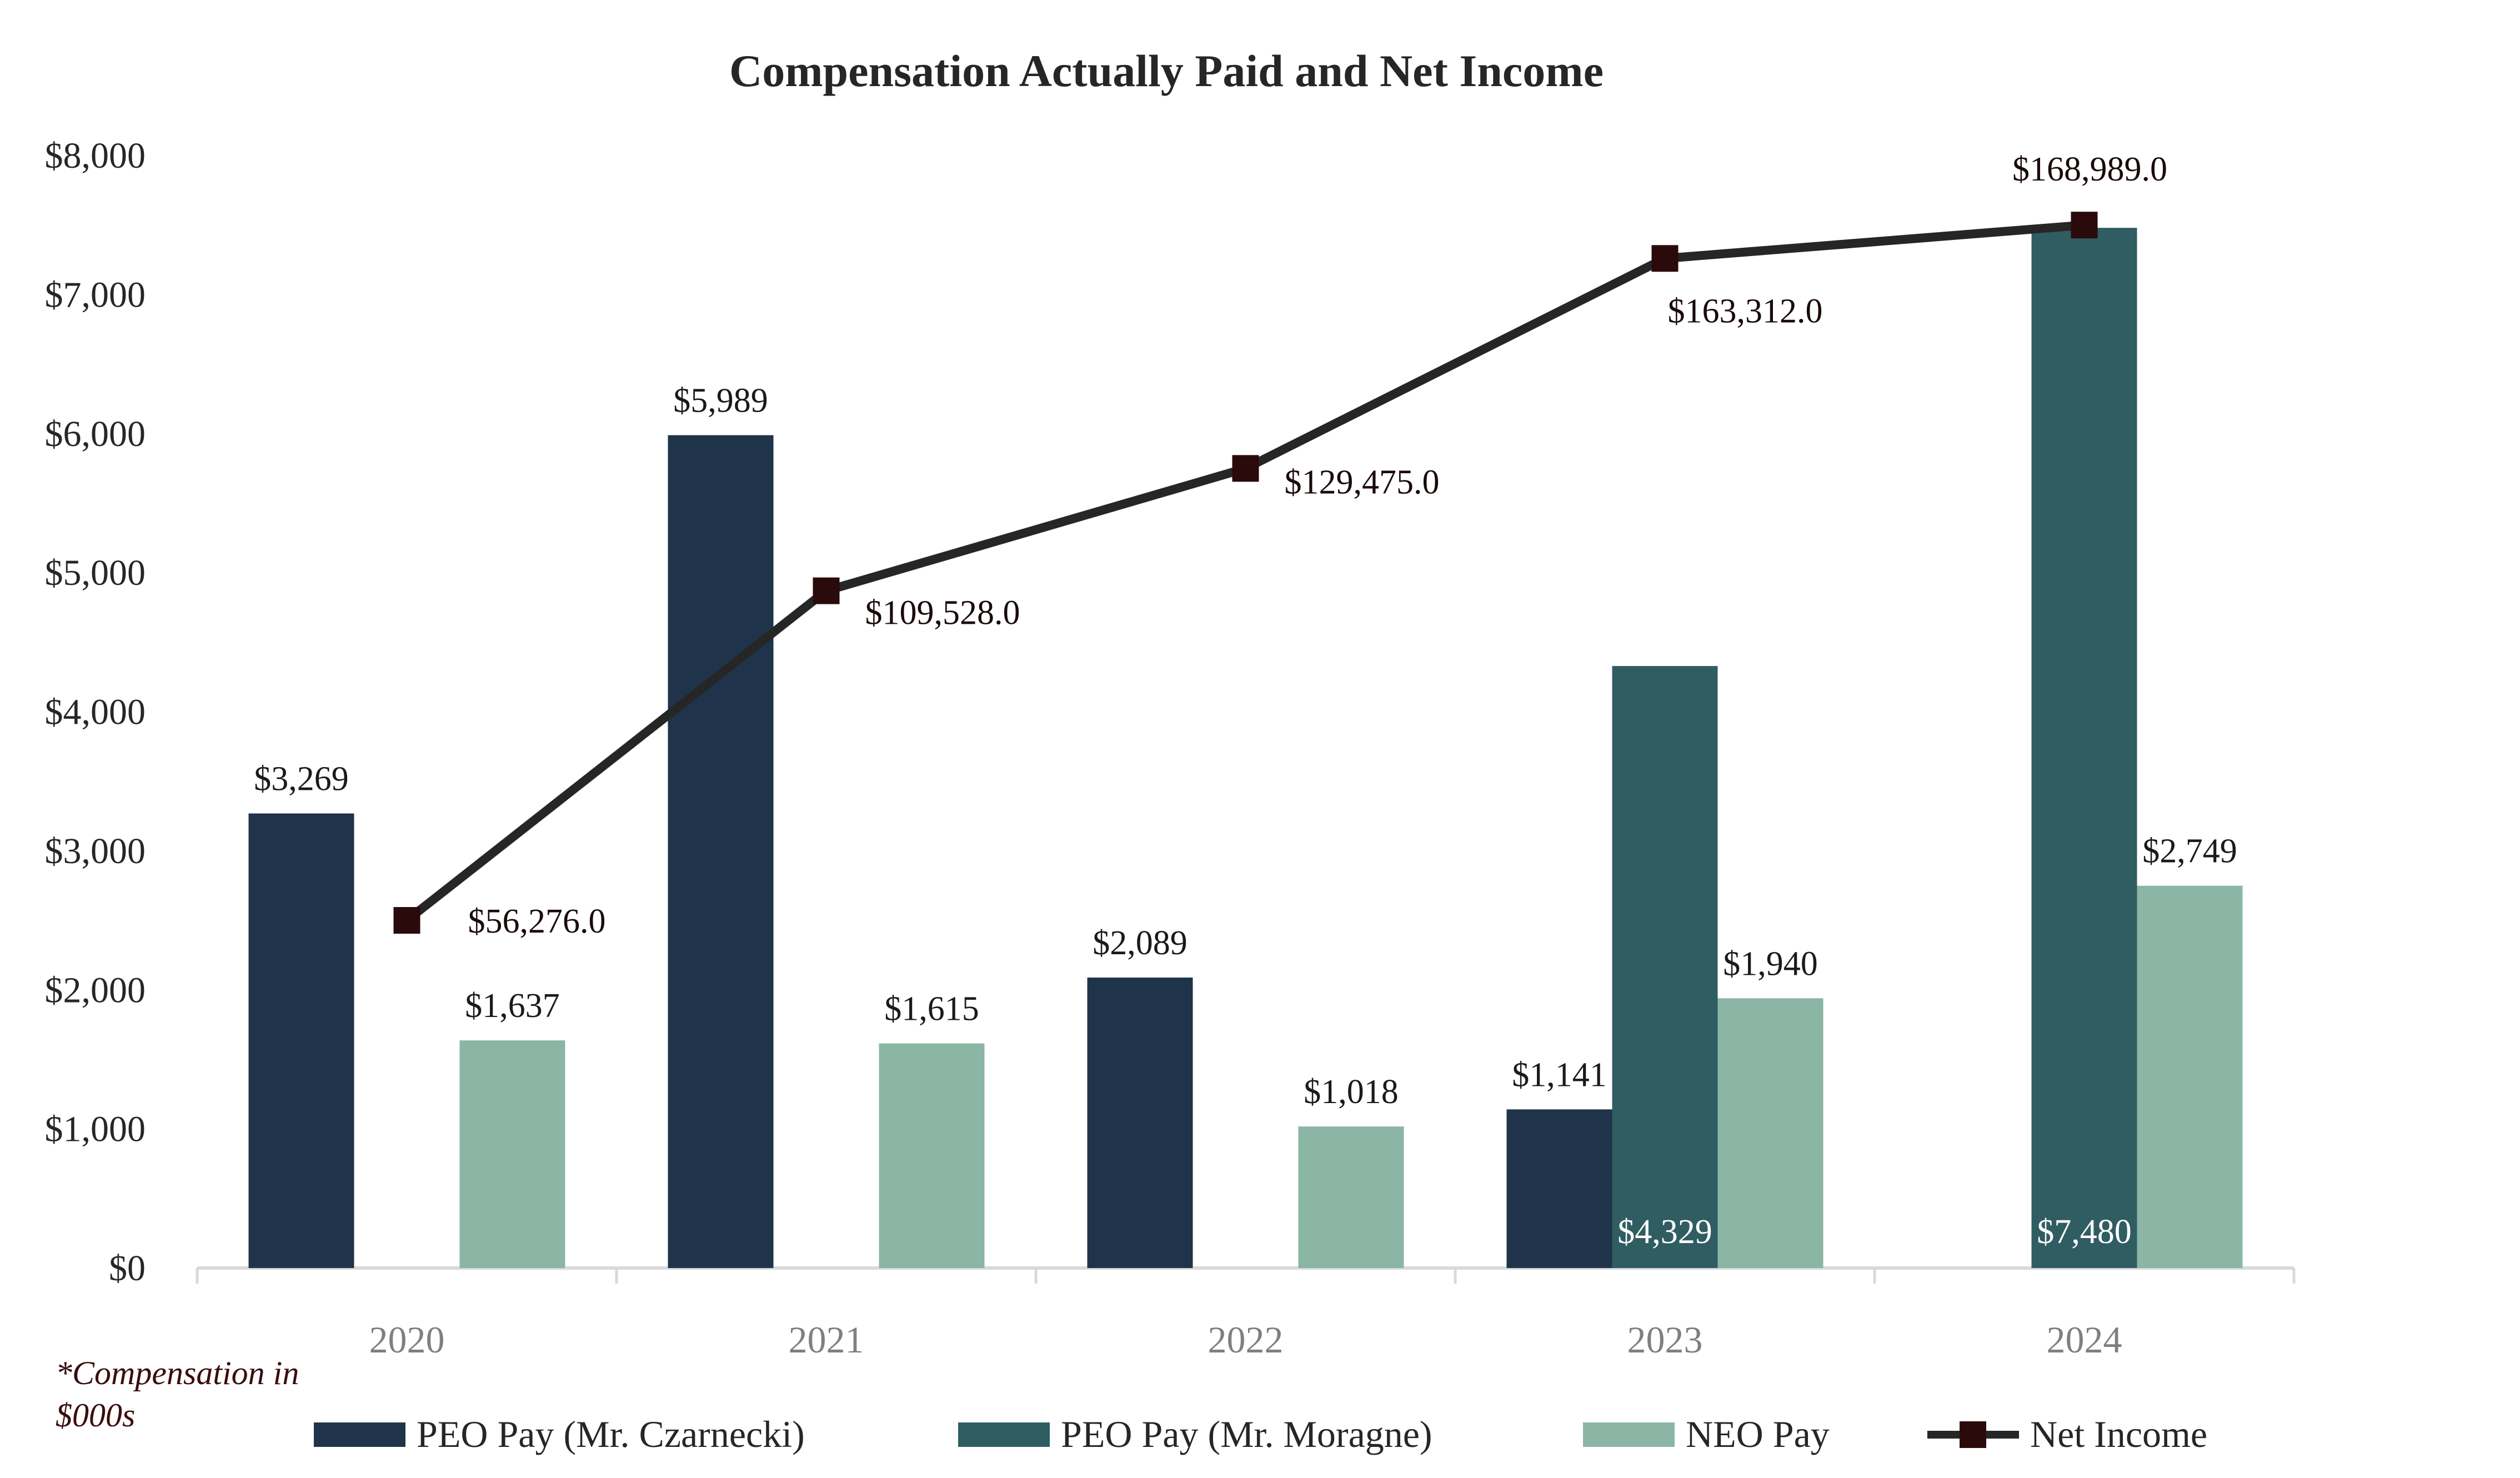  Describe the element at coordinates (1351, 1092) in the screenshot. I see `bar-data-label: $1,018` at that location.